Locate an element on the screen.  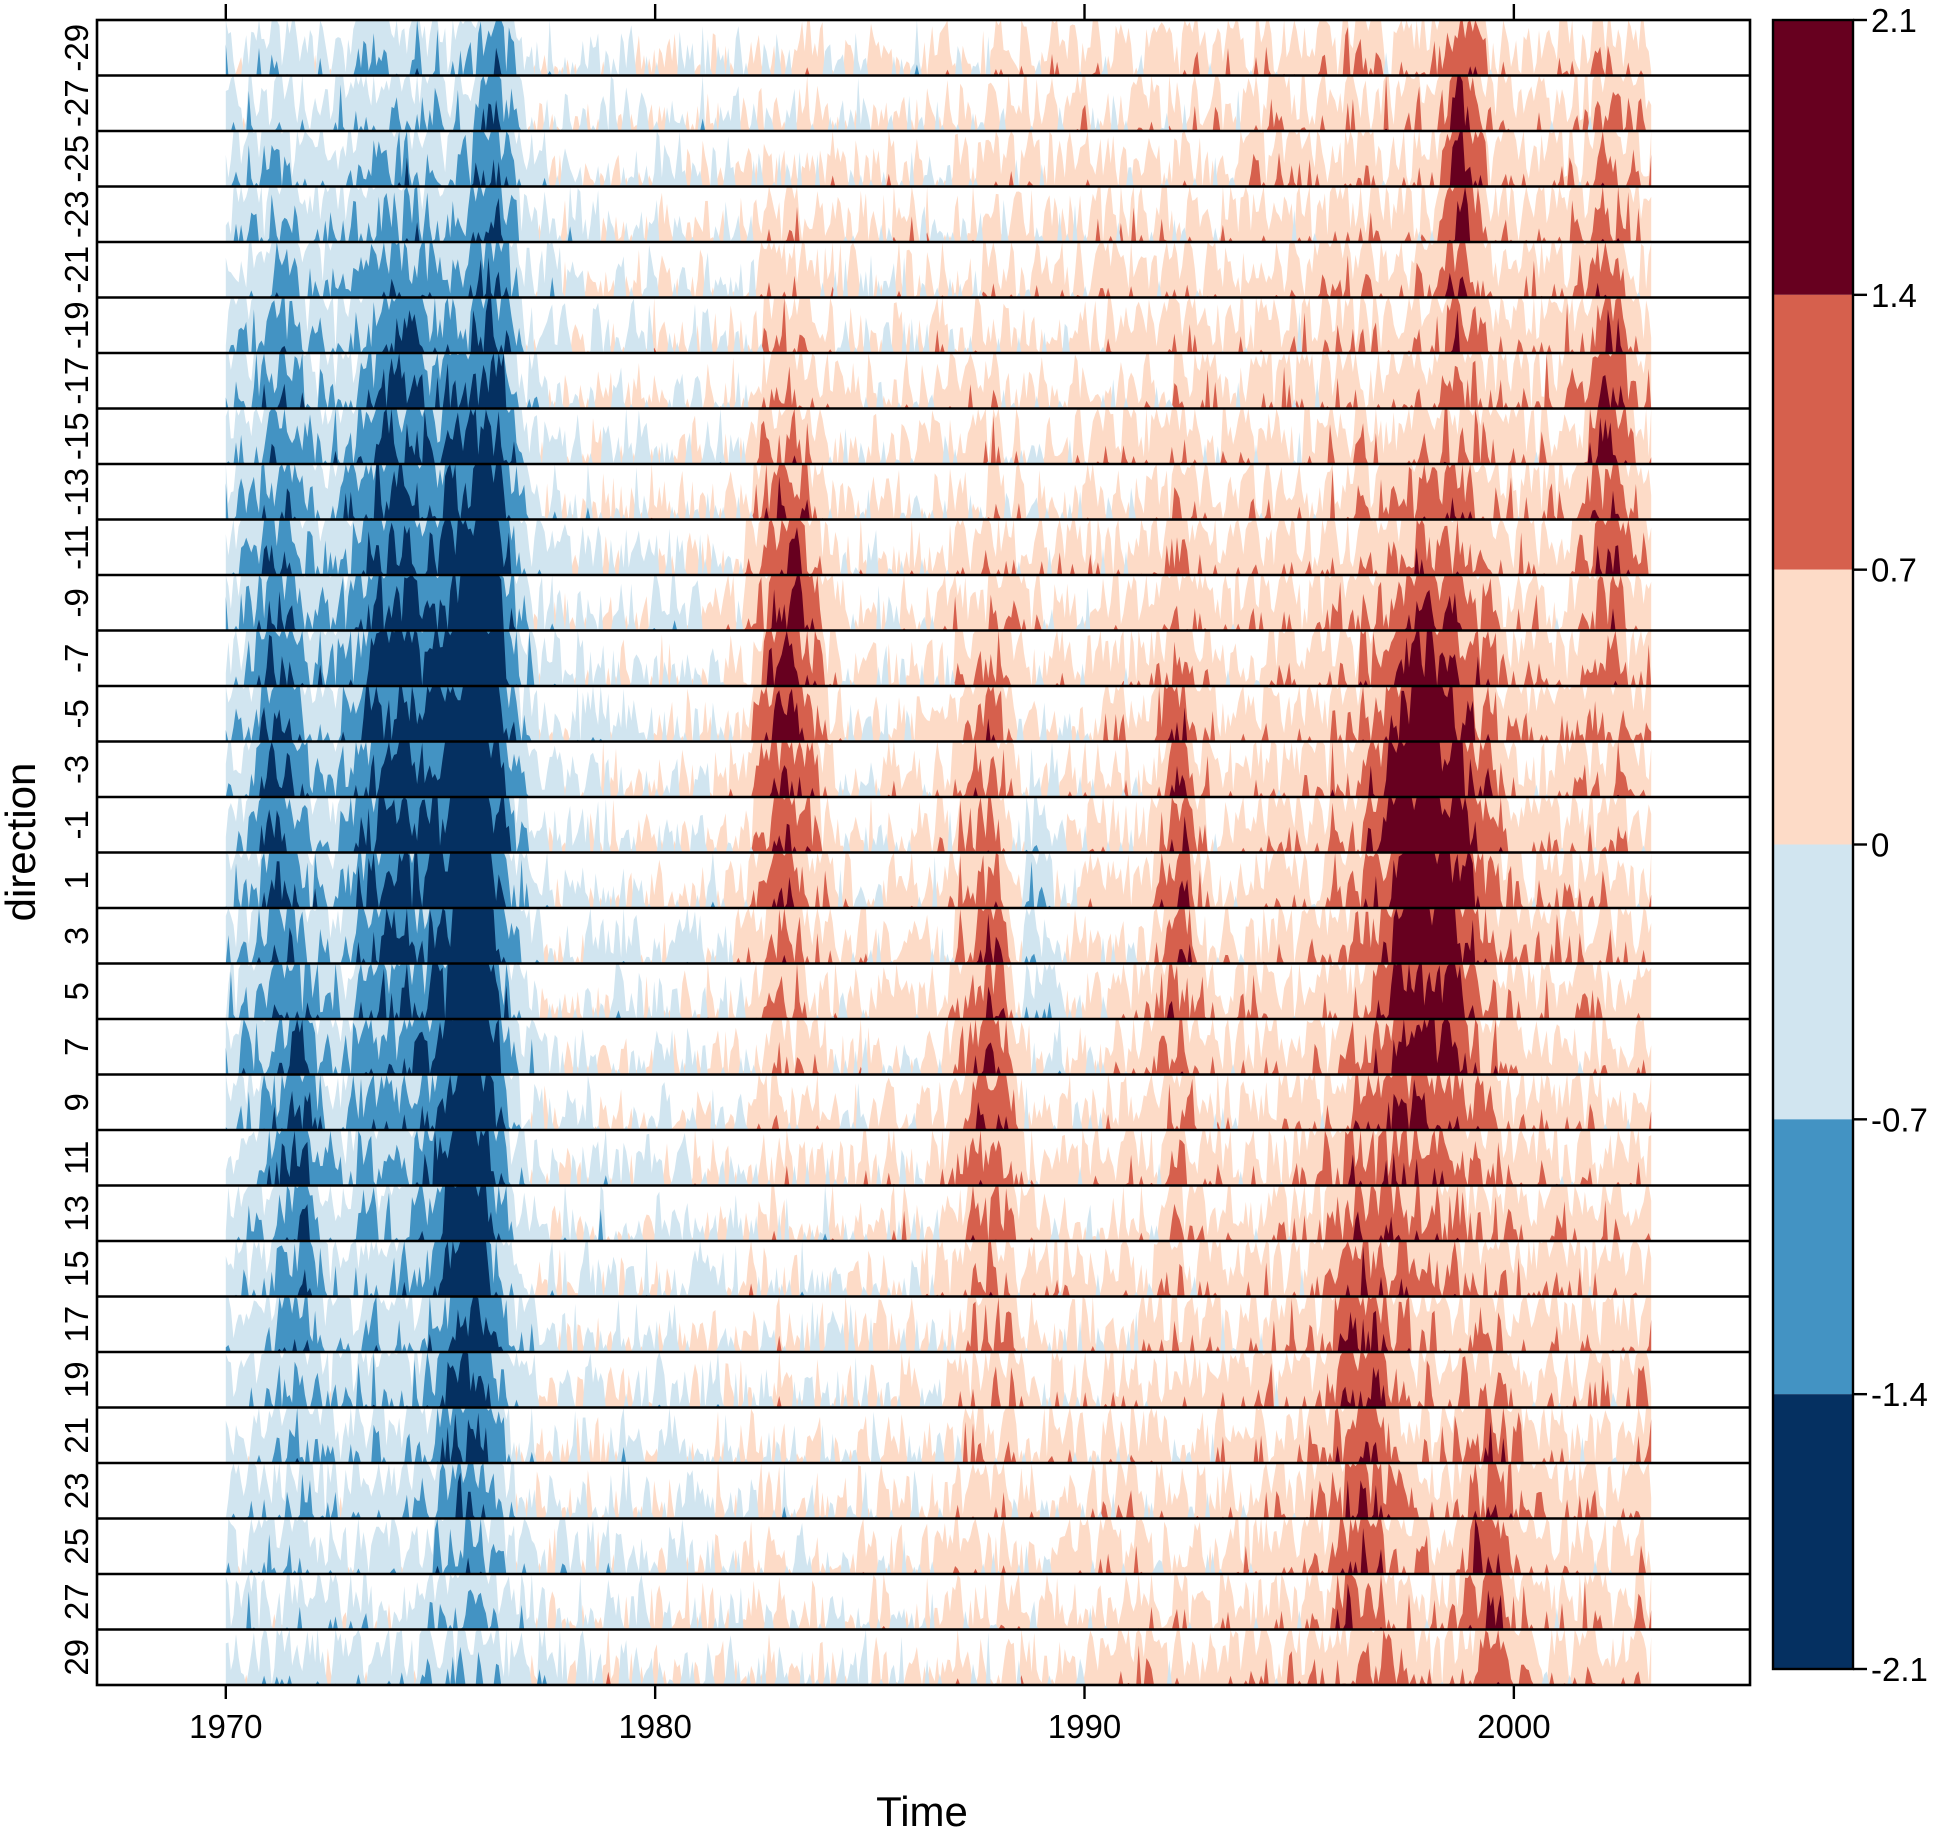
color-legend: 2.1 1.4 0.7 0 -0.7 -1.4 -2.1 is located at coordinates (1849, 845).